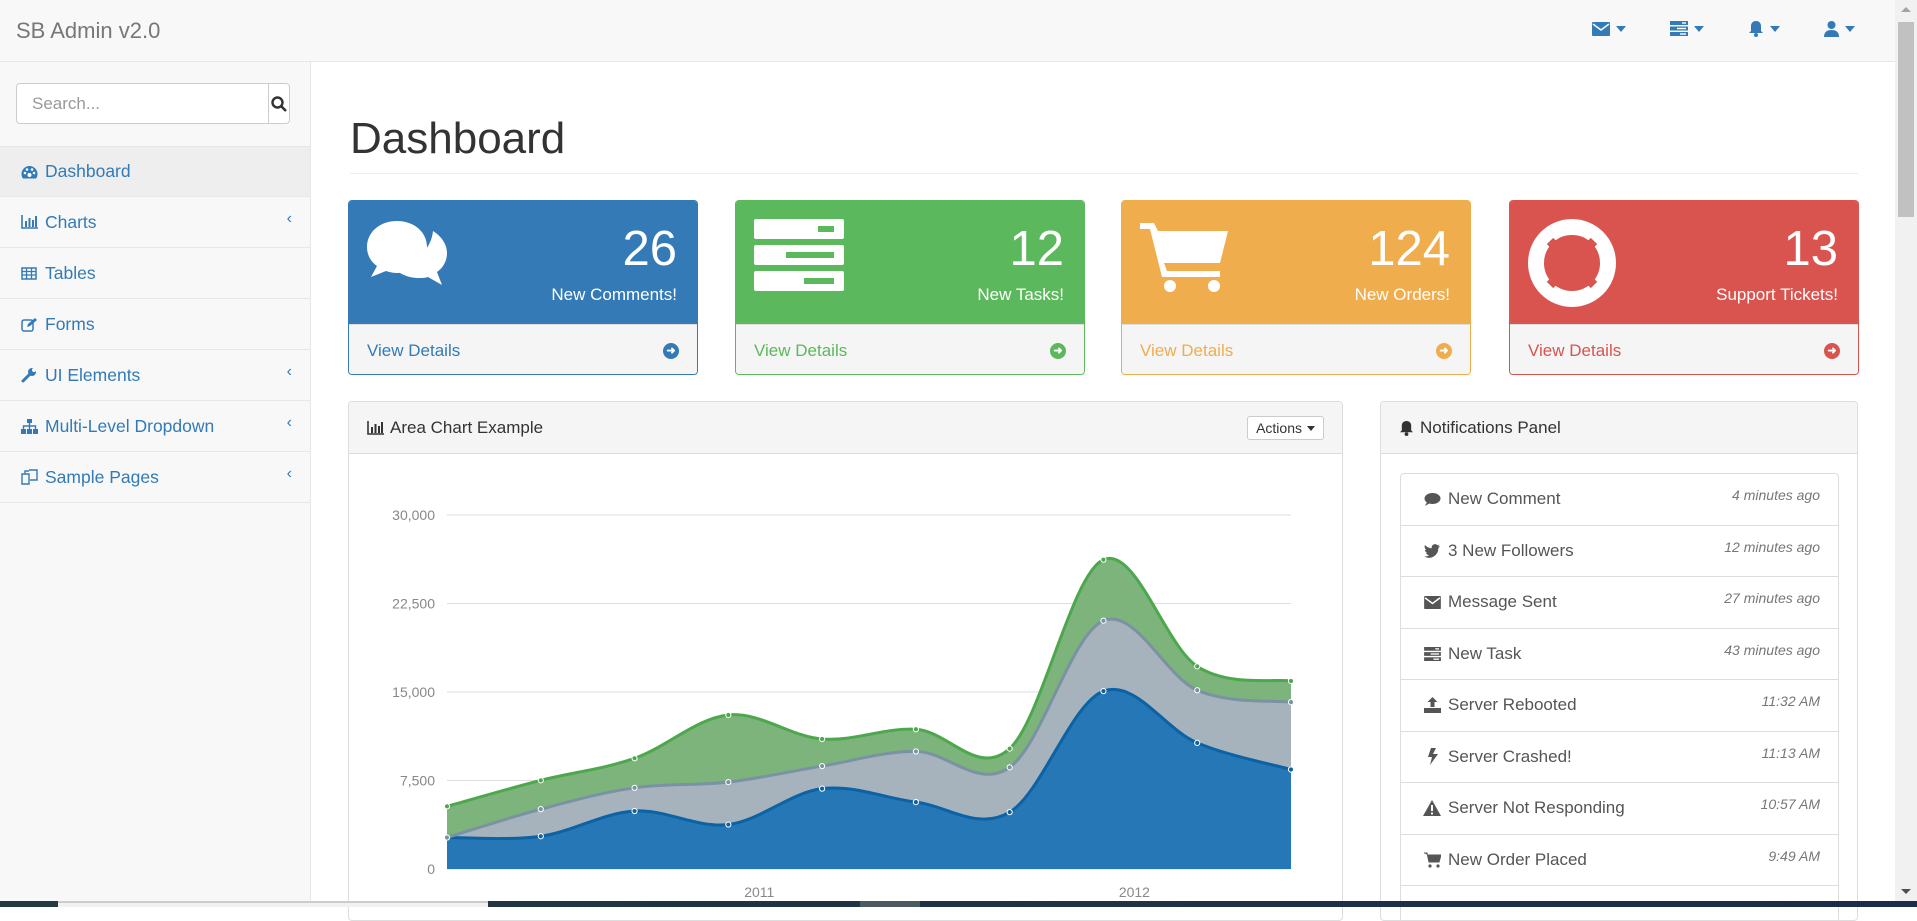  What do you see at coordinates (29, 324) in the screenshot?
I see `edit-icon` at bounding box center [29, 324].